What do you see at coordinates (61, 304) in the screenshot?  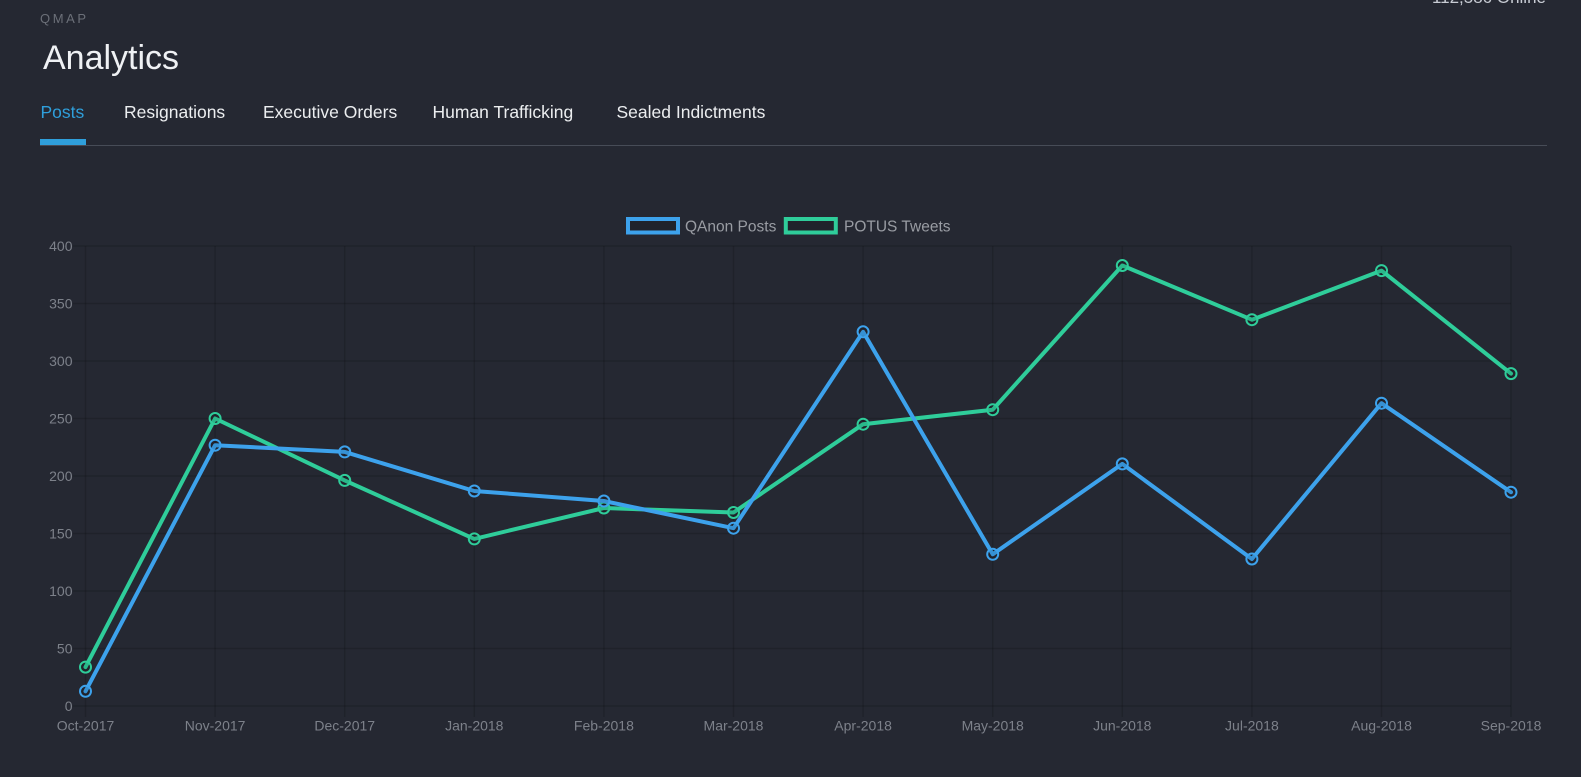 I see `svg-text: 350` at bounding box center [61, 304].